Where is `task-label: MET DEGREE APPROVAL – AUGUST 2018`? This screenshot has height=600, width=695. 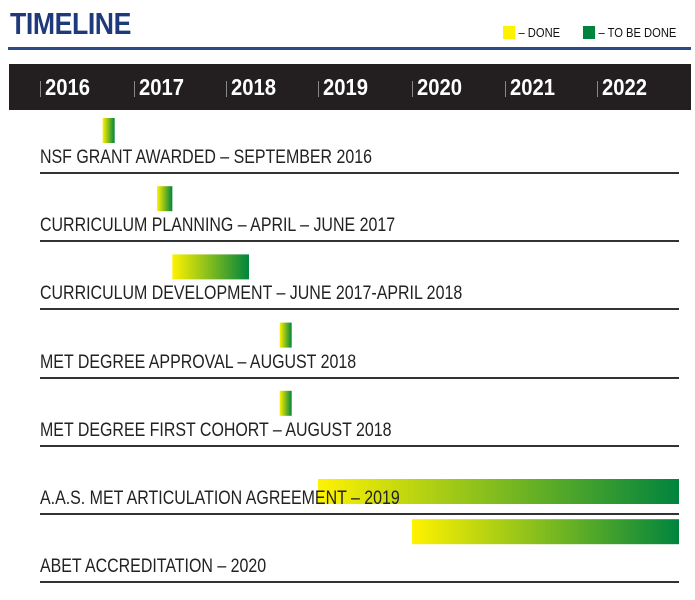
task-label: MET DEGREE APPROVAL – AUGUST 2018 is located at coordinates (198, 362).